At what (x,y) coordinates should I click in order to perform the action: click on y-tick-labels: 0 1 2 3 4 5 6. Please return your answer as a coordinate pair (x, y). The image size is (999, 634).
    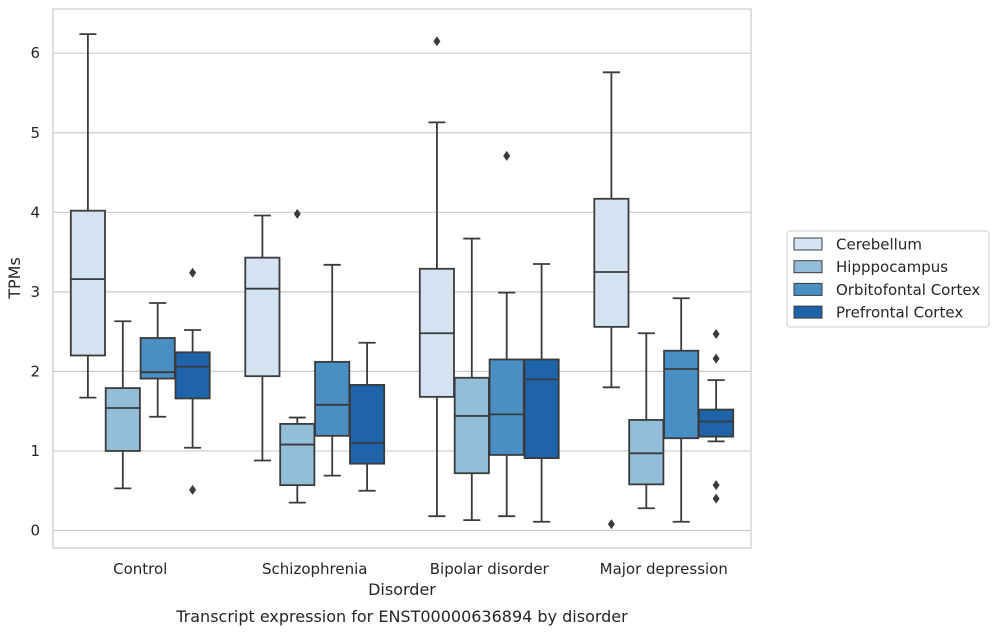
    Looking at the image, I should click on (35, 291).